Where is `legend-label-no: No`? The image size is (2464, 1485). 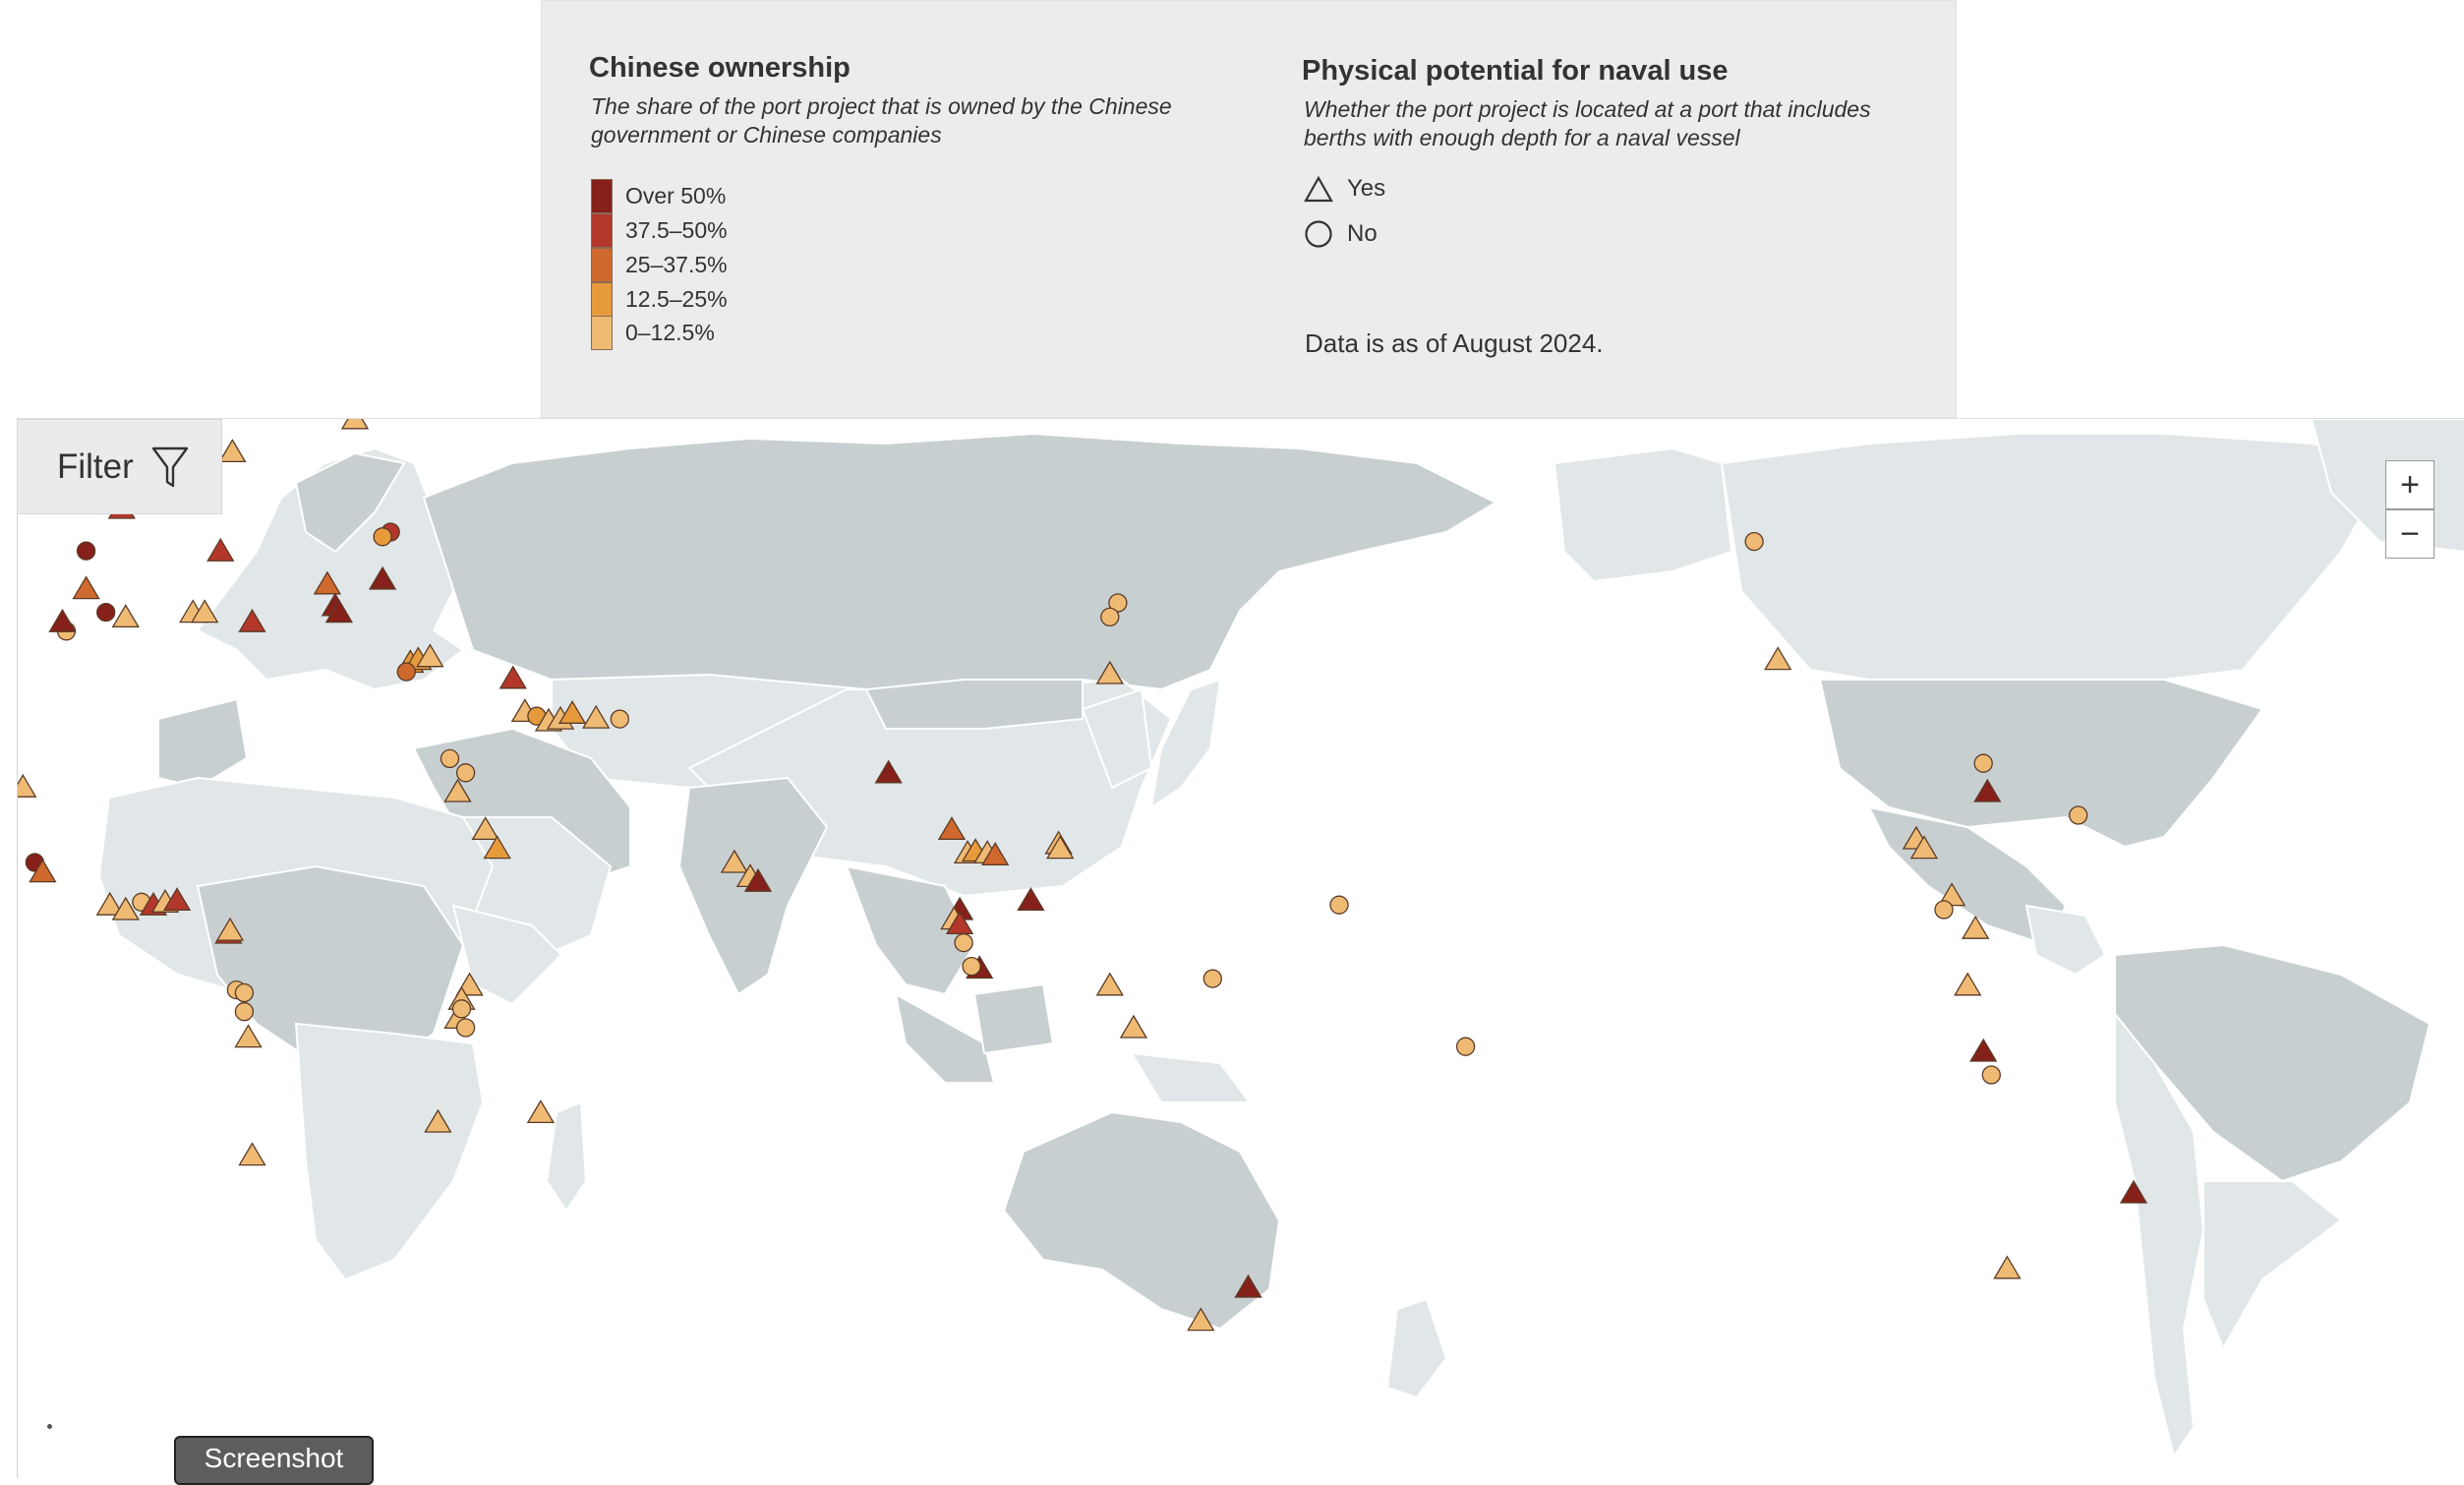
legend-label-no: No is located at coordinates (1362, 234).